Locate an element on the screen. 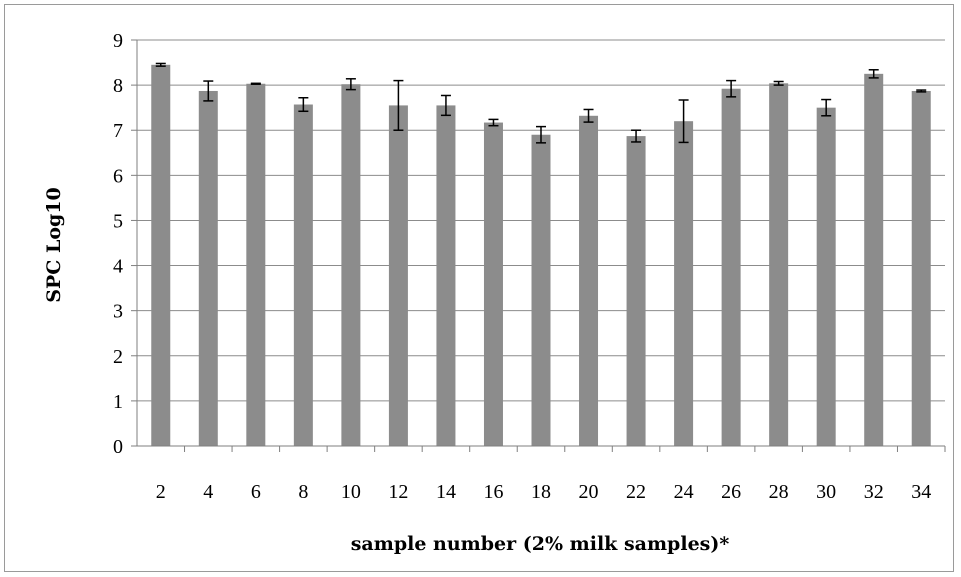 The height and width of the screenshot is (577, 961). x-tick-label: 14 is located at coordinates (446, 492).